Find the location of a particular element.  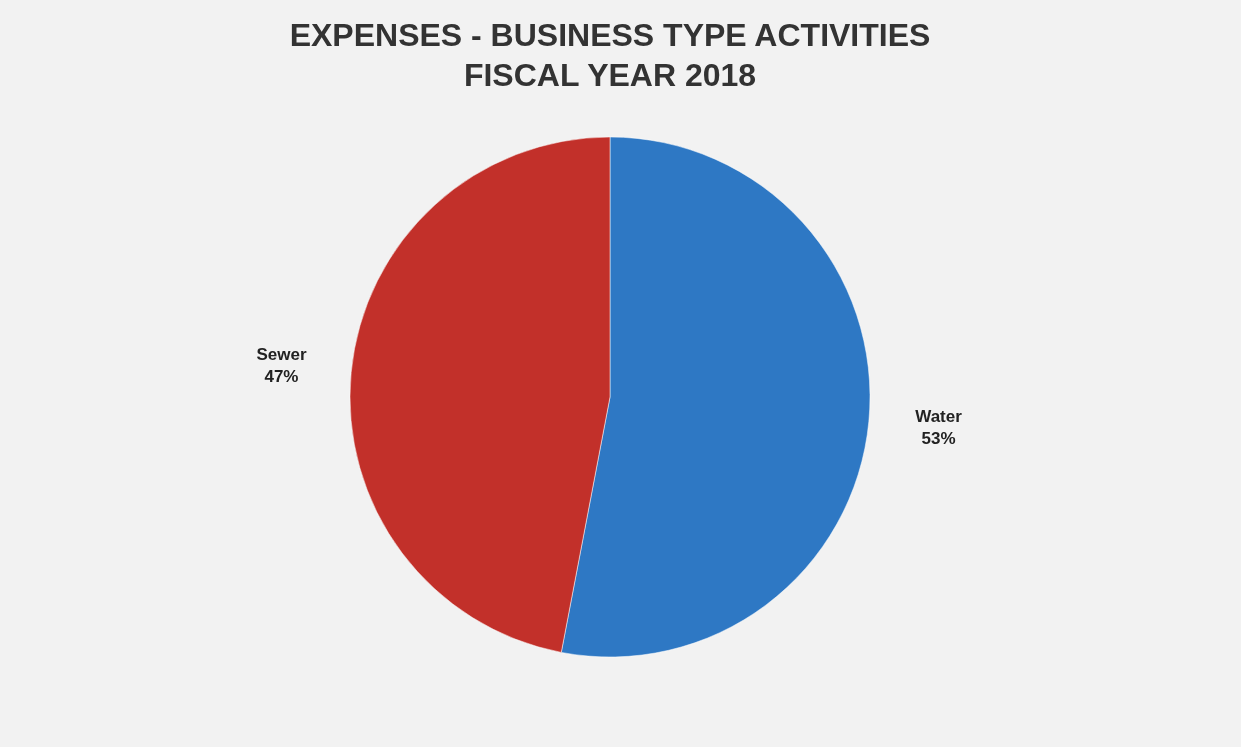

data-label: 47% is located at coordinates (281, 376).